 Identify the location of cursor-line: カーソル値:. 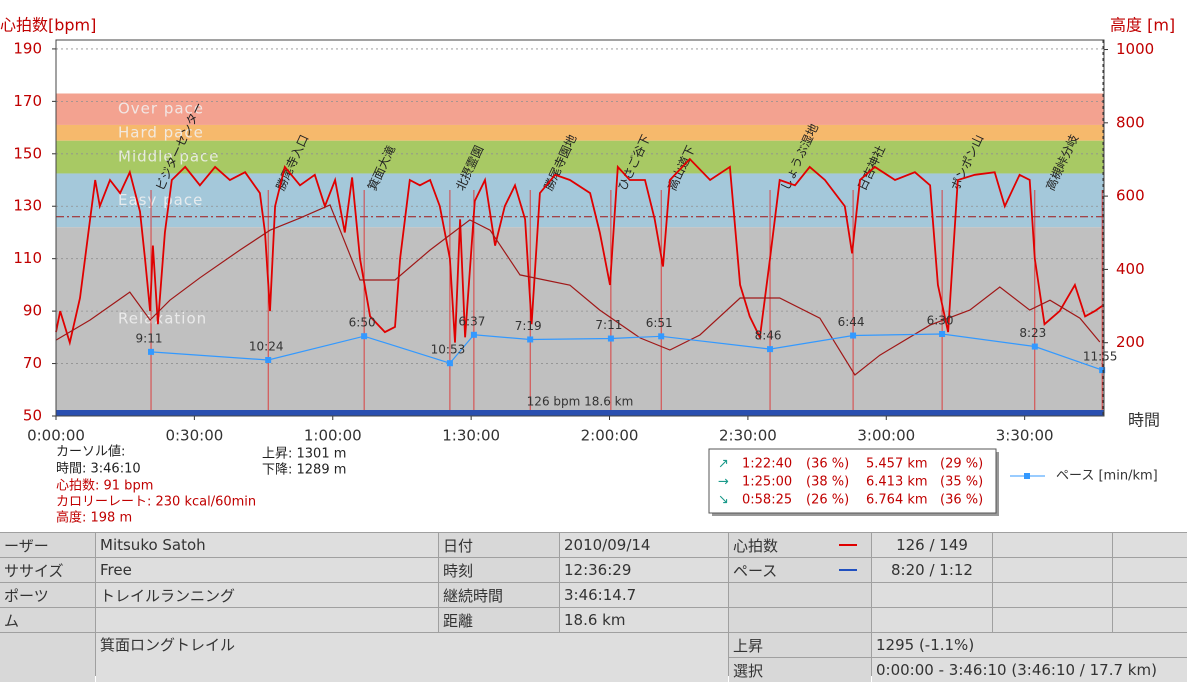
(90, 452).